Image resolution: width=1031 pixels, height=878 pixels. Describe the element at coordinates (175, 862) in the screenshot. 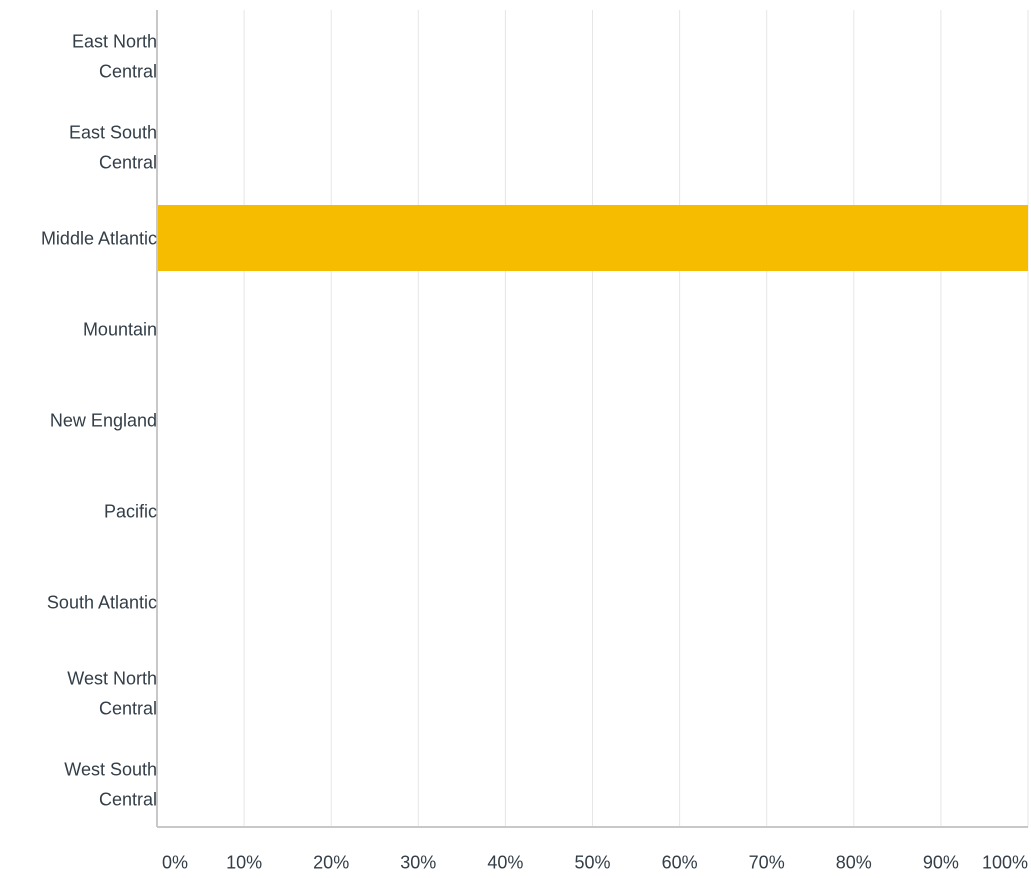

I see `x-tick-label: 0%` at that location.